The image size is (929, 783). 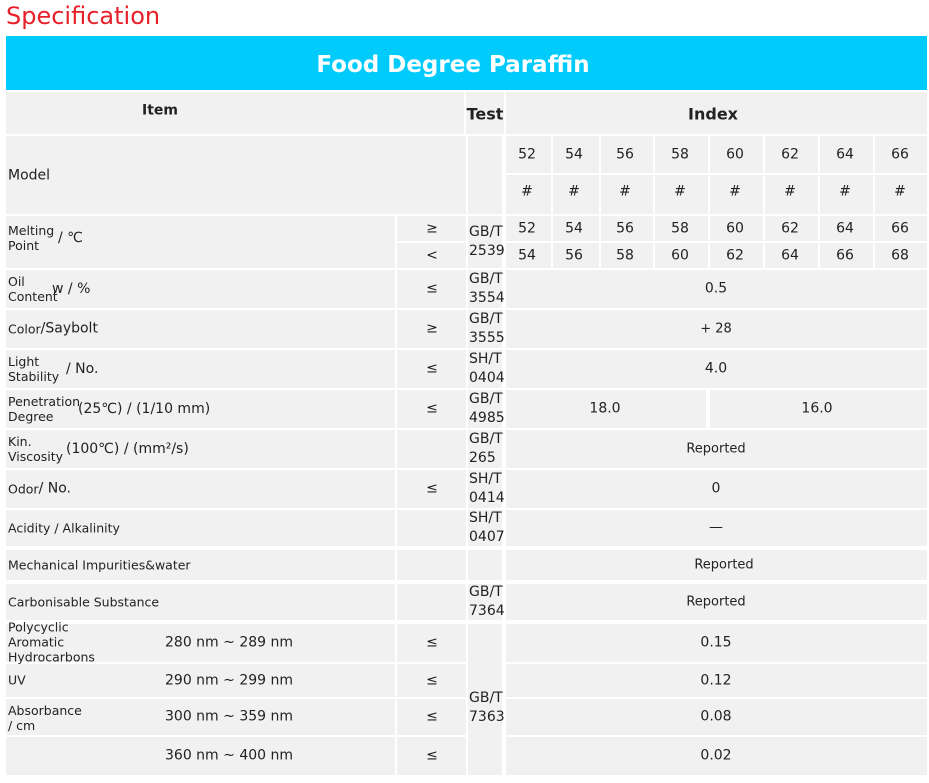 I want to click on max-value: 62, so click(x=735, y=255).